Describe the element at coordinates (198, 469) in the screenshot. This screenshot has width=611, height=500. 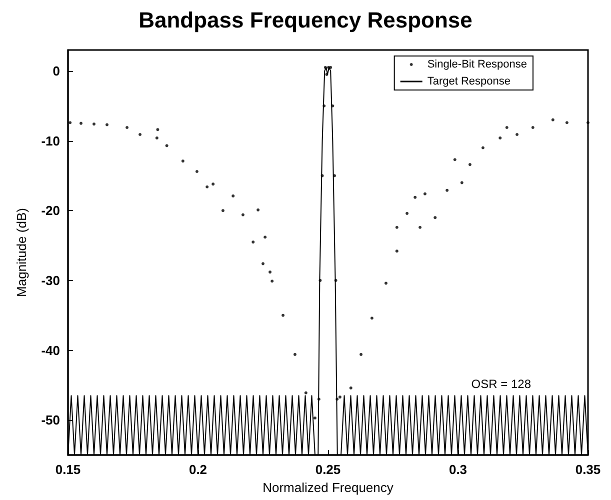
I see `x-tick-label: 0.2` at that location.